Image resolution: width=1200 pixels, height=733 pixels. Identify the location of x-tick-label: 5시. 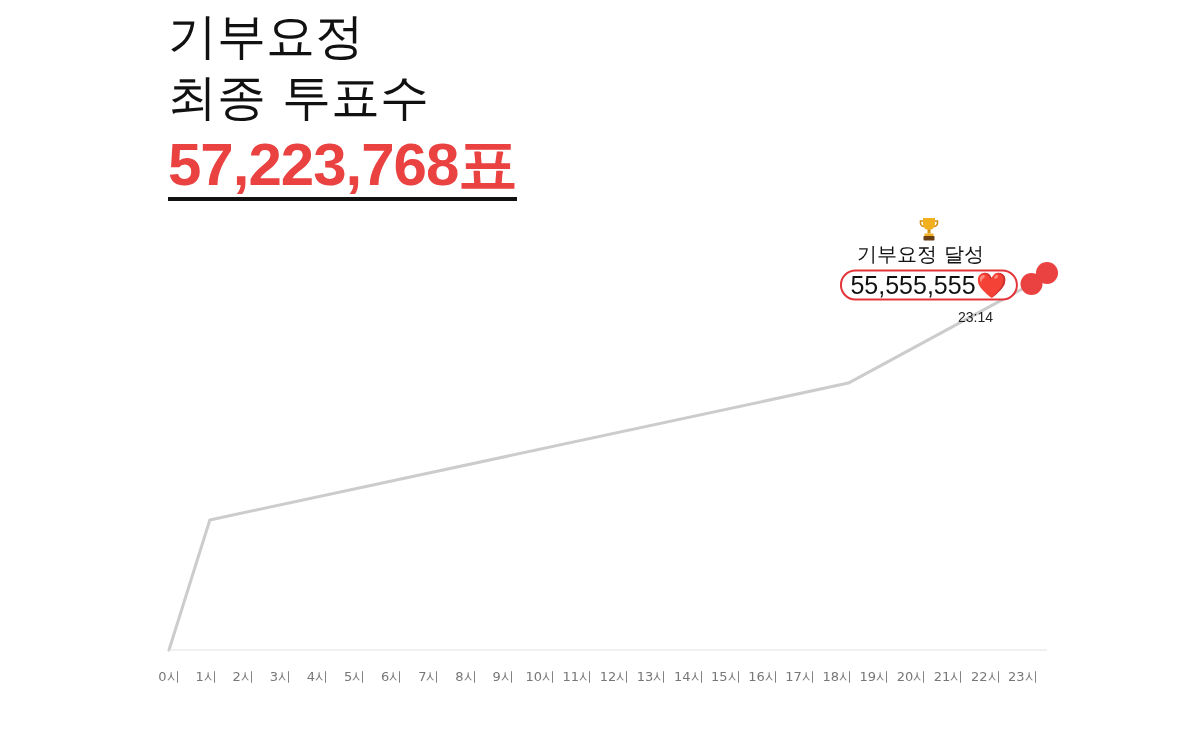
(354, 677).